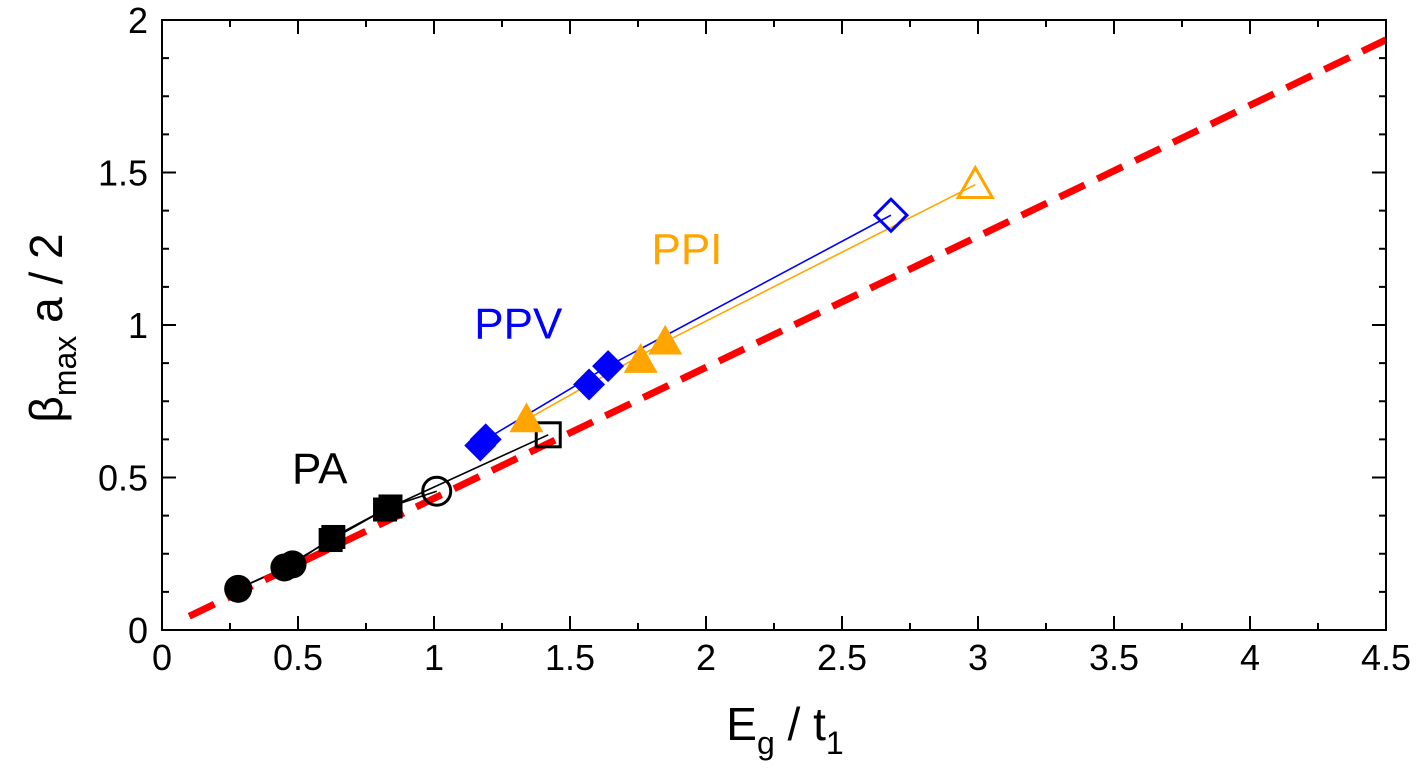 This screenshot has width=1424, height=772. I want to click on x-tick-label: 1.5, so click(570, 657).